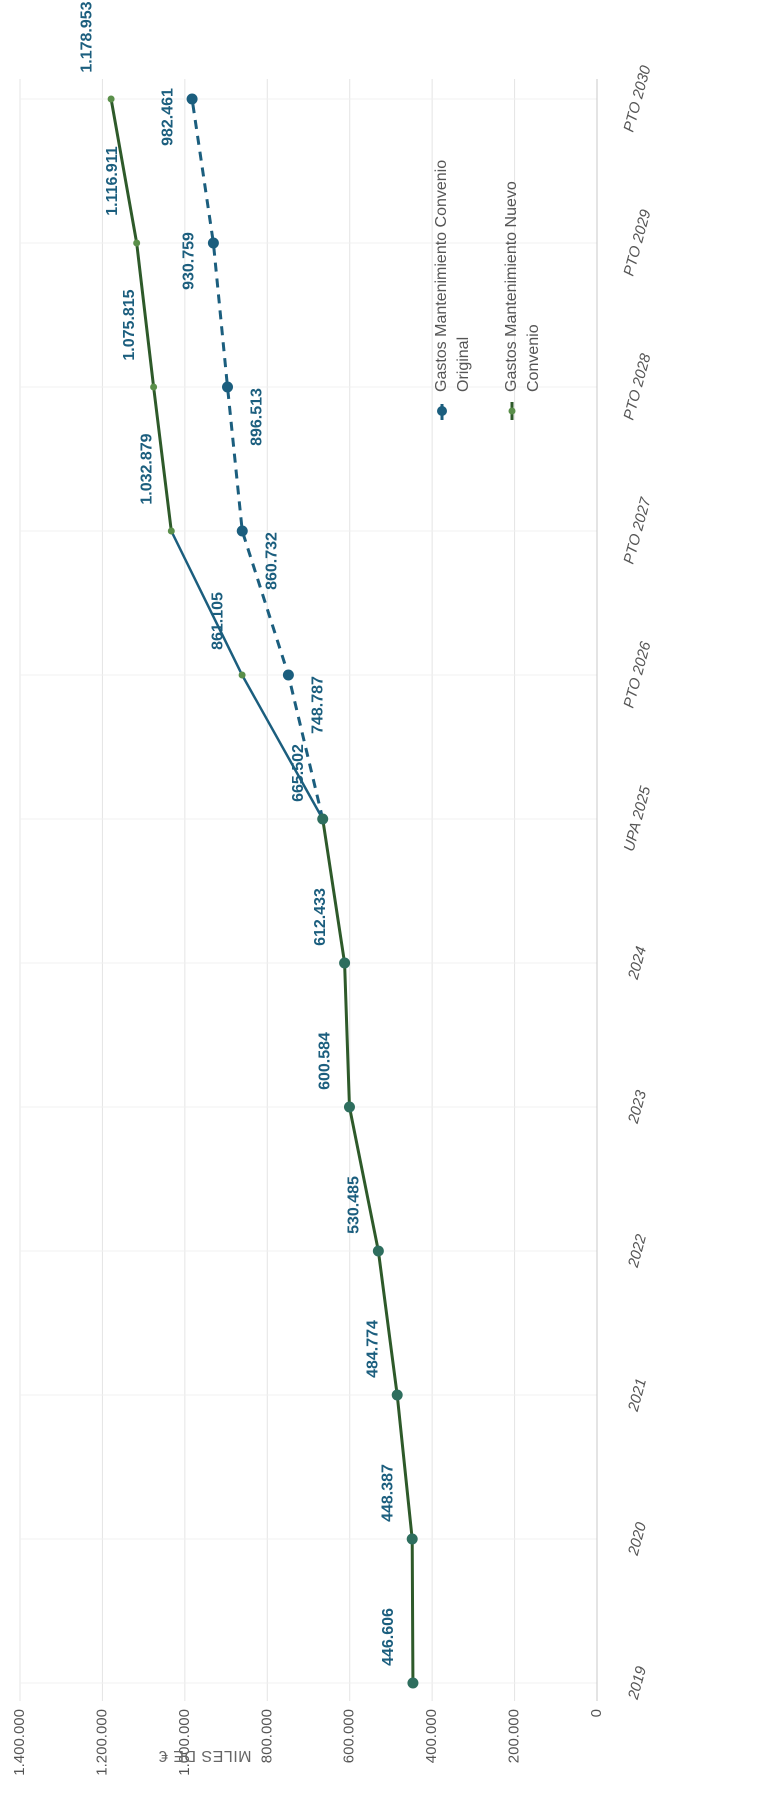  What do you see at coordinates (441, 276) in the screenshot?
I see `legend-convenio-original-label: Gastos Mantenimiento Convenio` at bounding box center [441, 276].